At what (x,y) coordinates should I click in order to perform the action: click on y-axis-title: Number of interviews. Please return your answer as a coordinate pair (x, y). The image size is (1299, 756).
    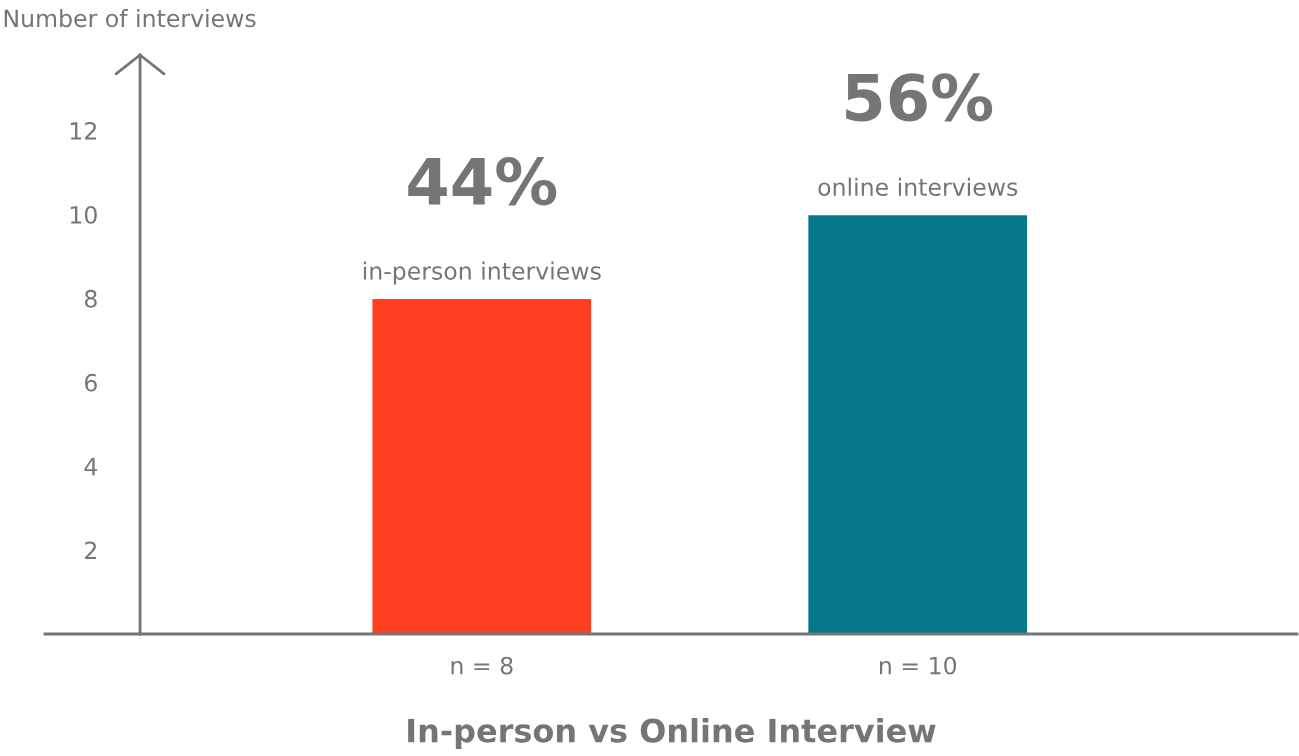
    Looking at the image, I should click on (130, 18).